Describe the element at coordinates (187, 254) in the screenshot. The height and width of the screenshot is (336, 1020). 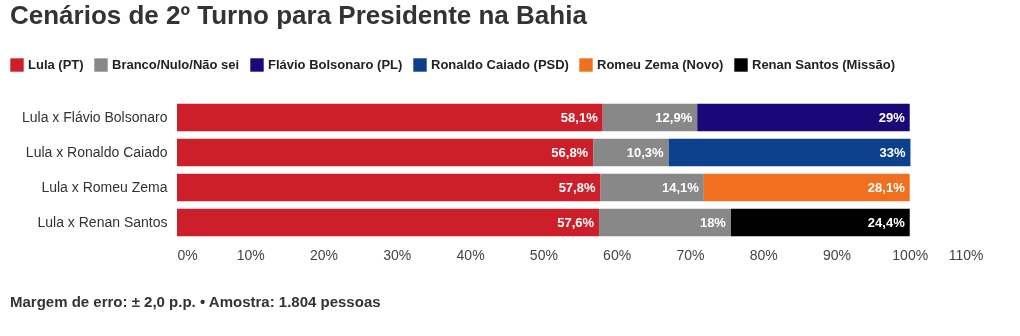
I see `x-tick-label: 0%` at that location.